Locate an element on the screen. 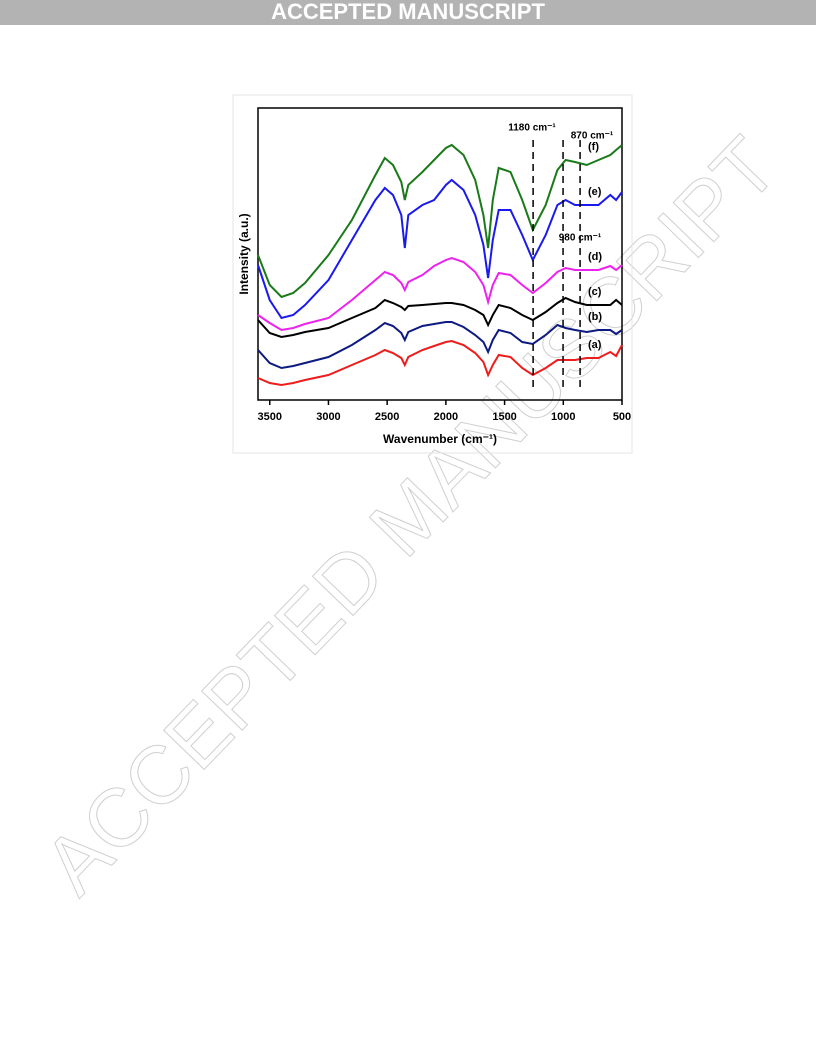 The width and height of the screenshot is (816, 1061). x-tick-label: 500 is located at coordinates (622, 417).